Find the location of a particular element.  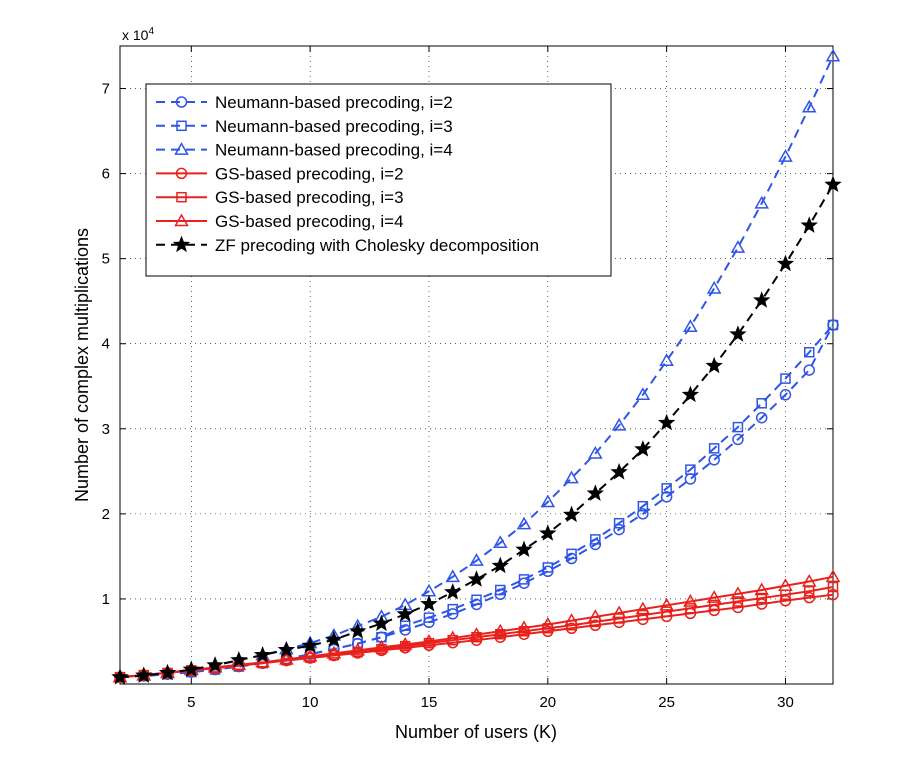

legend-item: Neumann-based precoding, i=3 is located at coordinates (304, 126).